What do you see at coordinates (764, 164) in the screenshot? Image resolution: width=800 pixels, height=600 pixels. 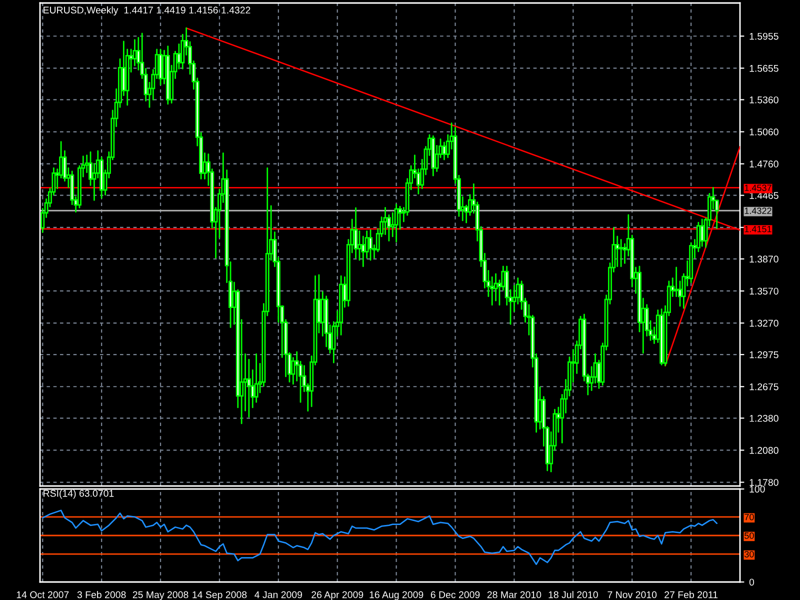 I see `y-tick-label: 1.4760` at bounding box center [764, 164].